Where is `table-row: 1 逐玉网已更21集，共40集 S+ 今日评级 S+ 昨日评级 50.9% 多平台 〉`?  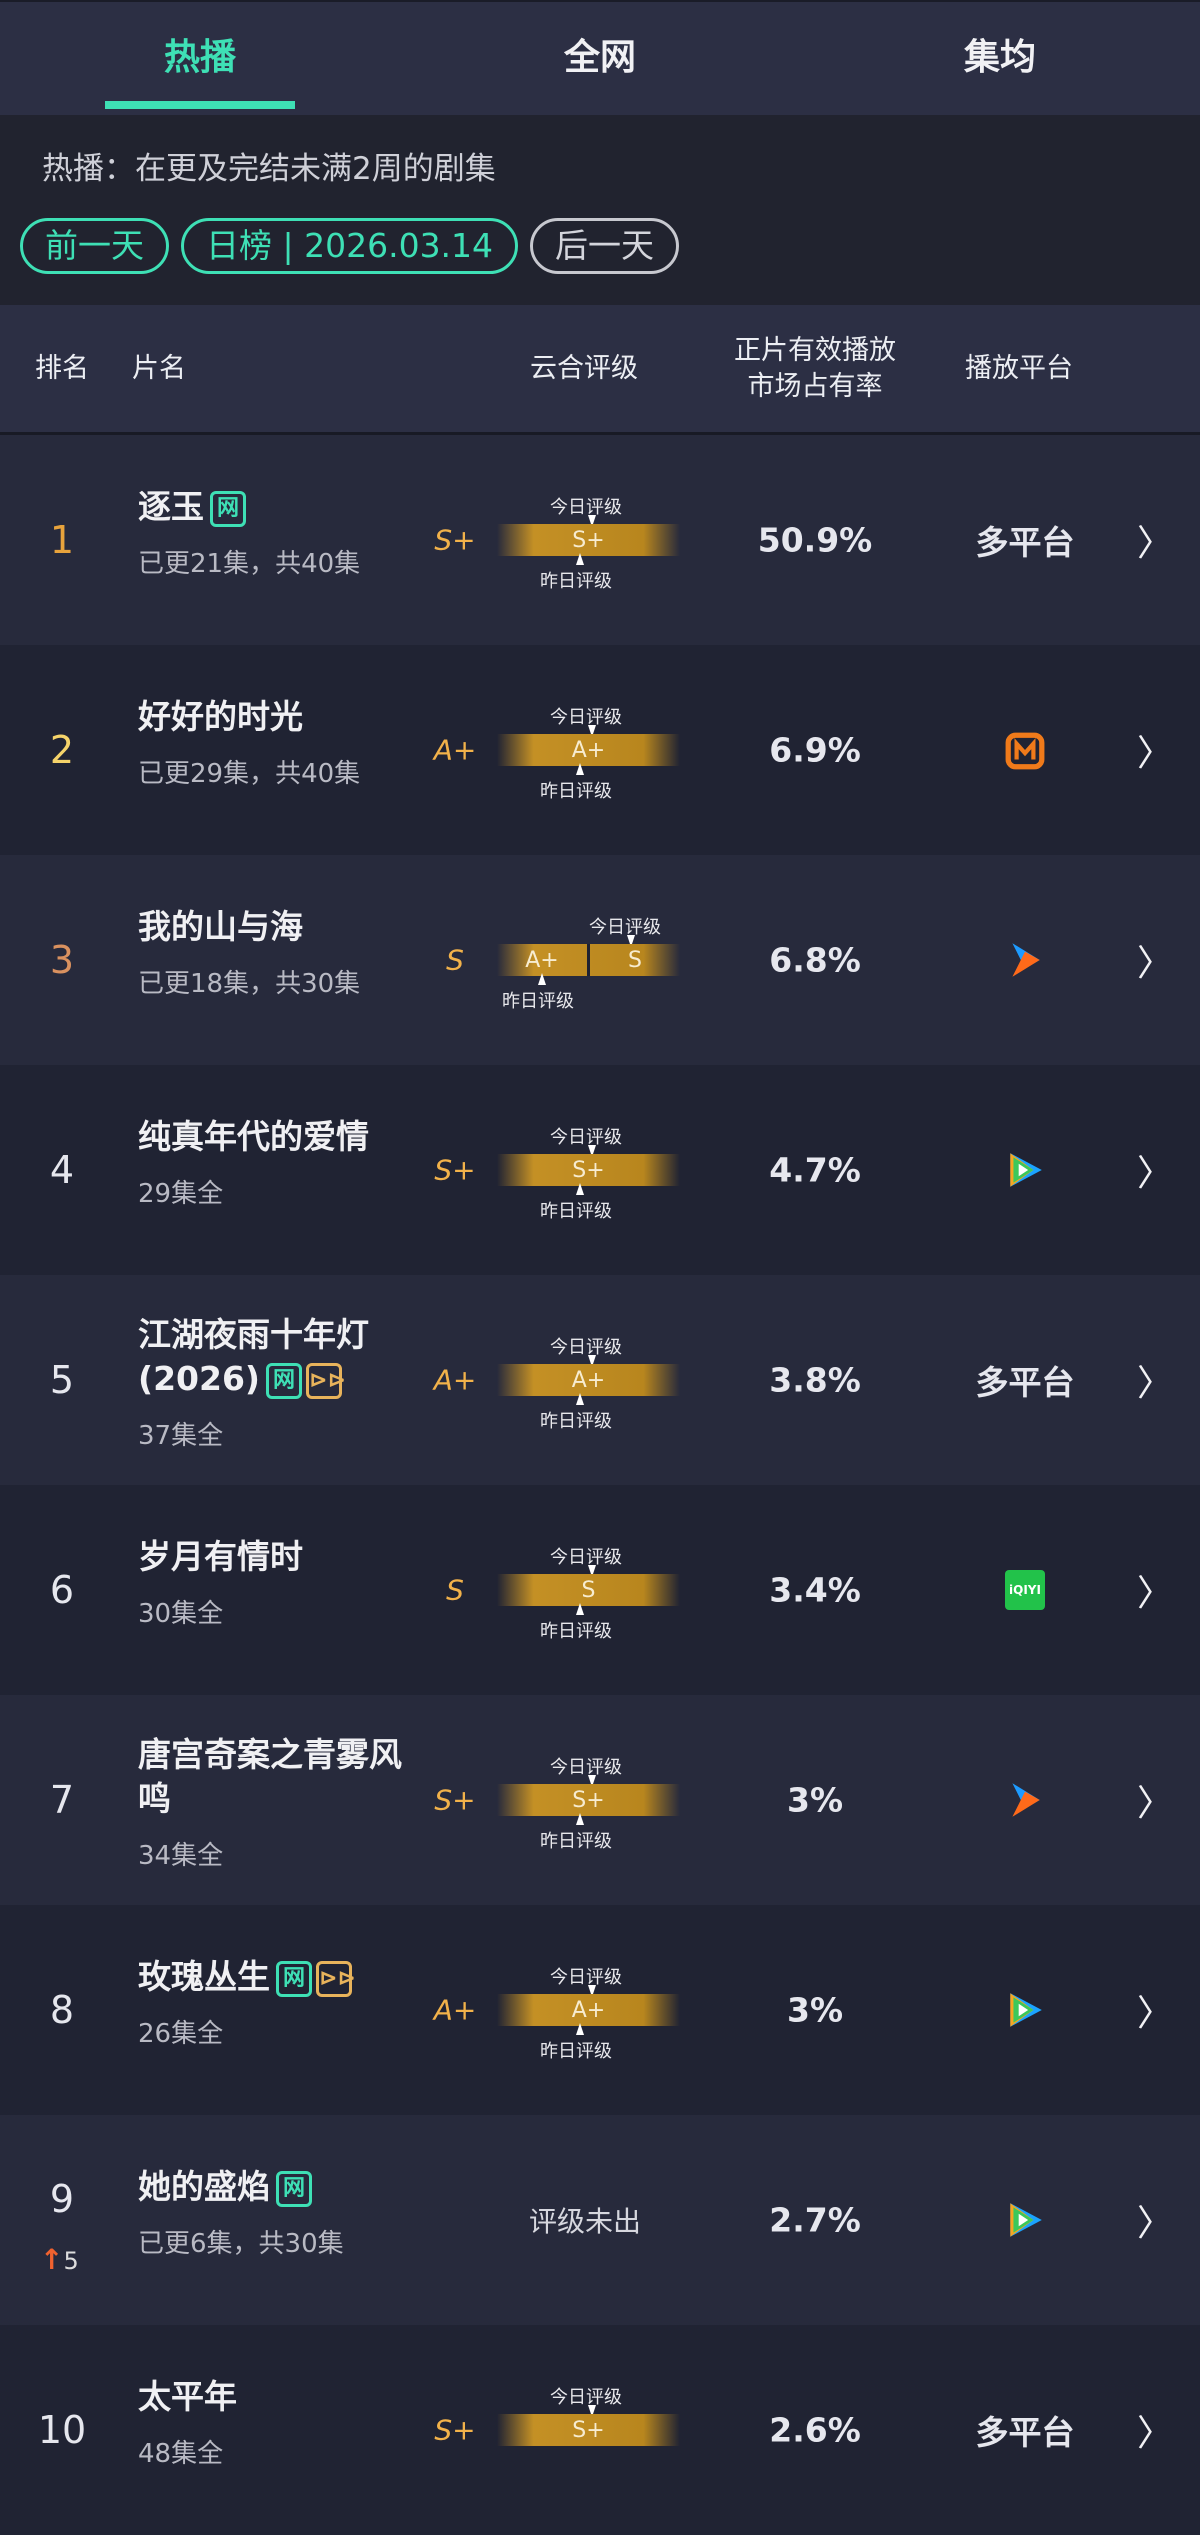 table-row: 1 逐玉网已更21集，共40集 S+ 今日评级 S+ 昨日评级 50.9% 多平台 〉 is located at coordinates (600, 540).